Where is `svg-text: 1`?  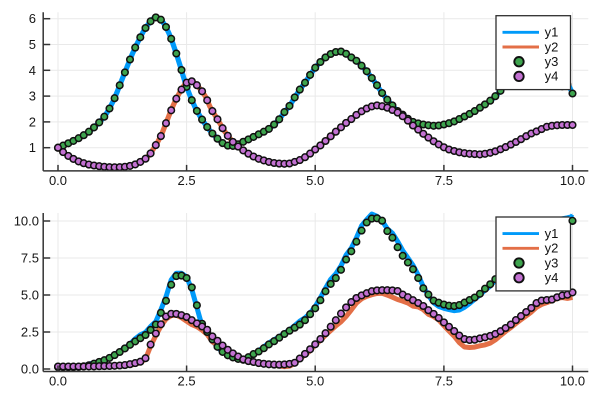
svg-text: 1 is located at coordinates (32, 147).